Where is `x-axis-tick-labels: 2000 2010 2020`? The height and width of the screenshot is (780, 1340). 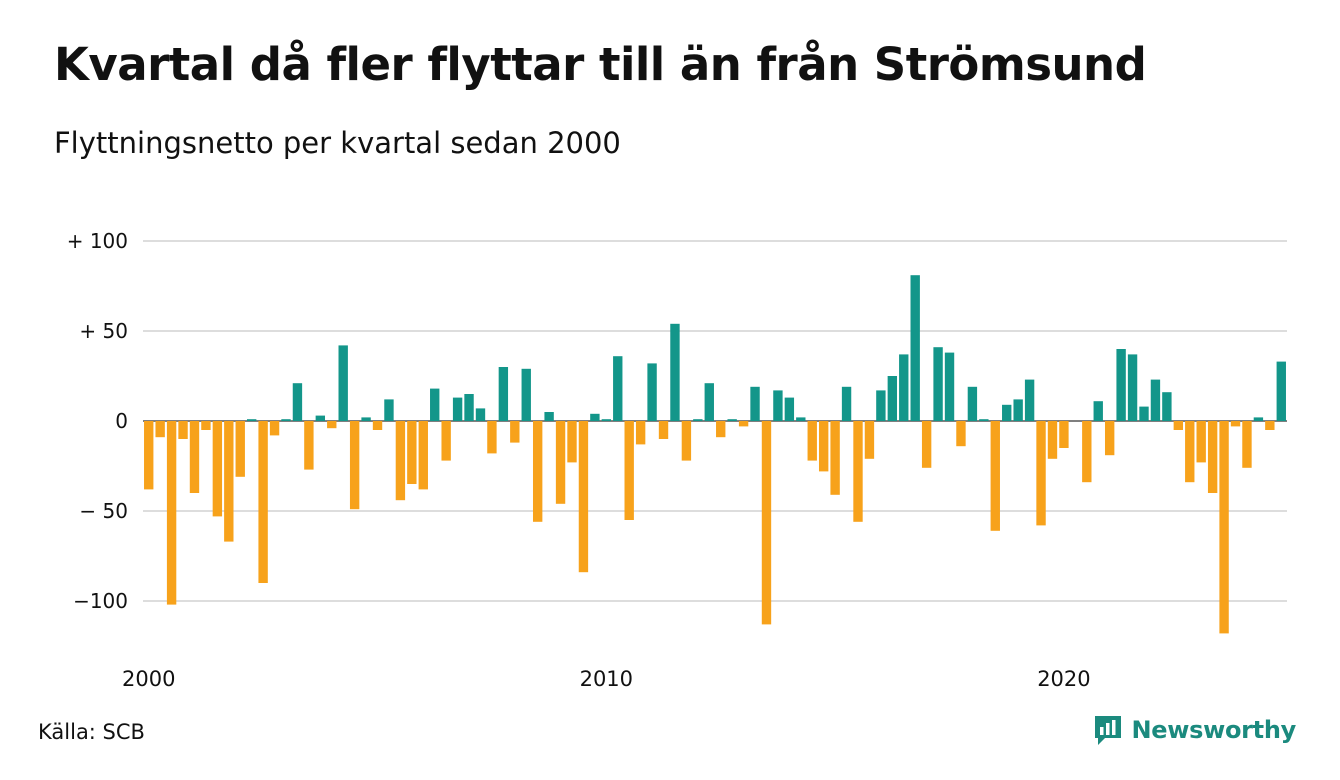
x-axis-tick-labels: 2000 2010 2020 is located at coordinates (606, 679).